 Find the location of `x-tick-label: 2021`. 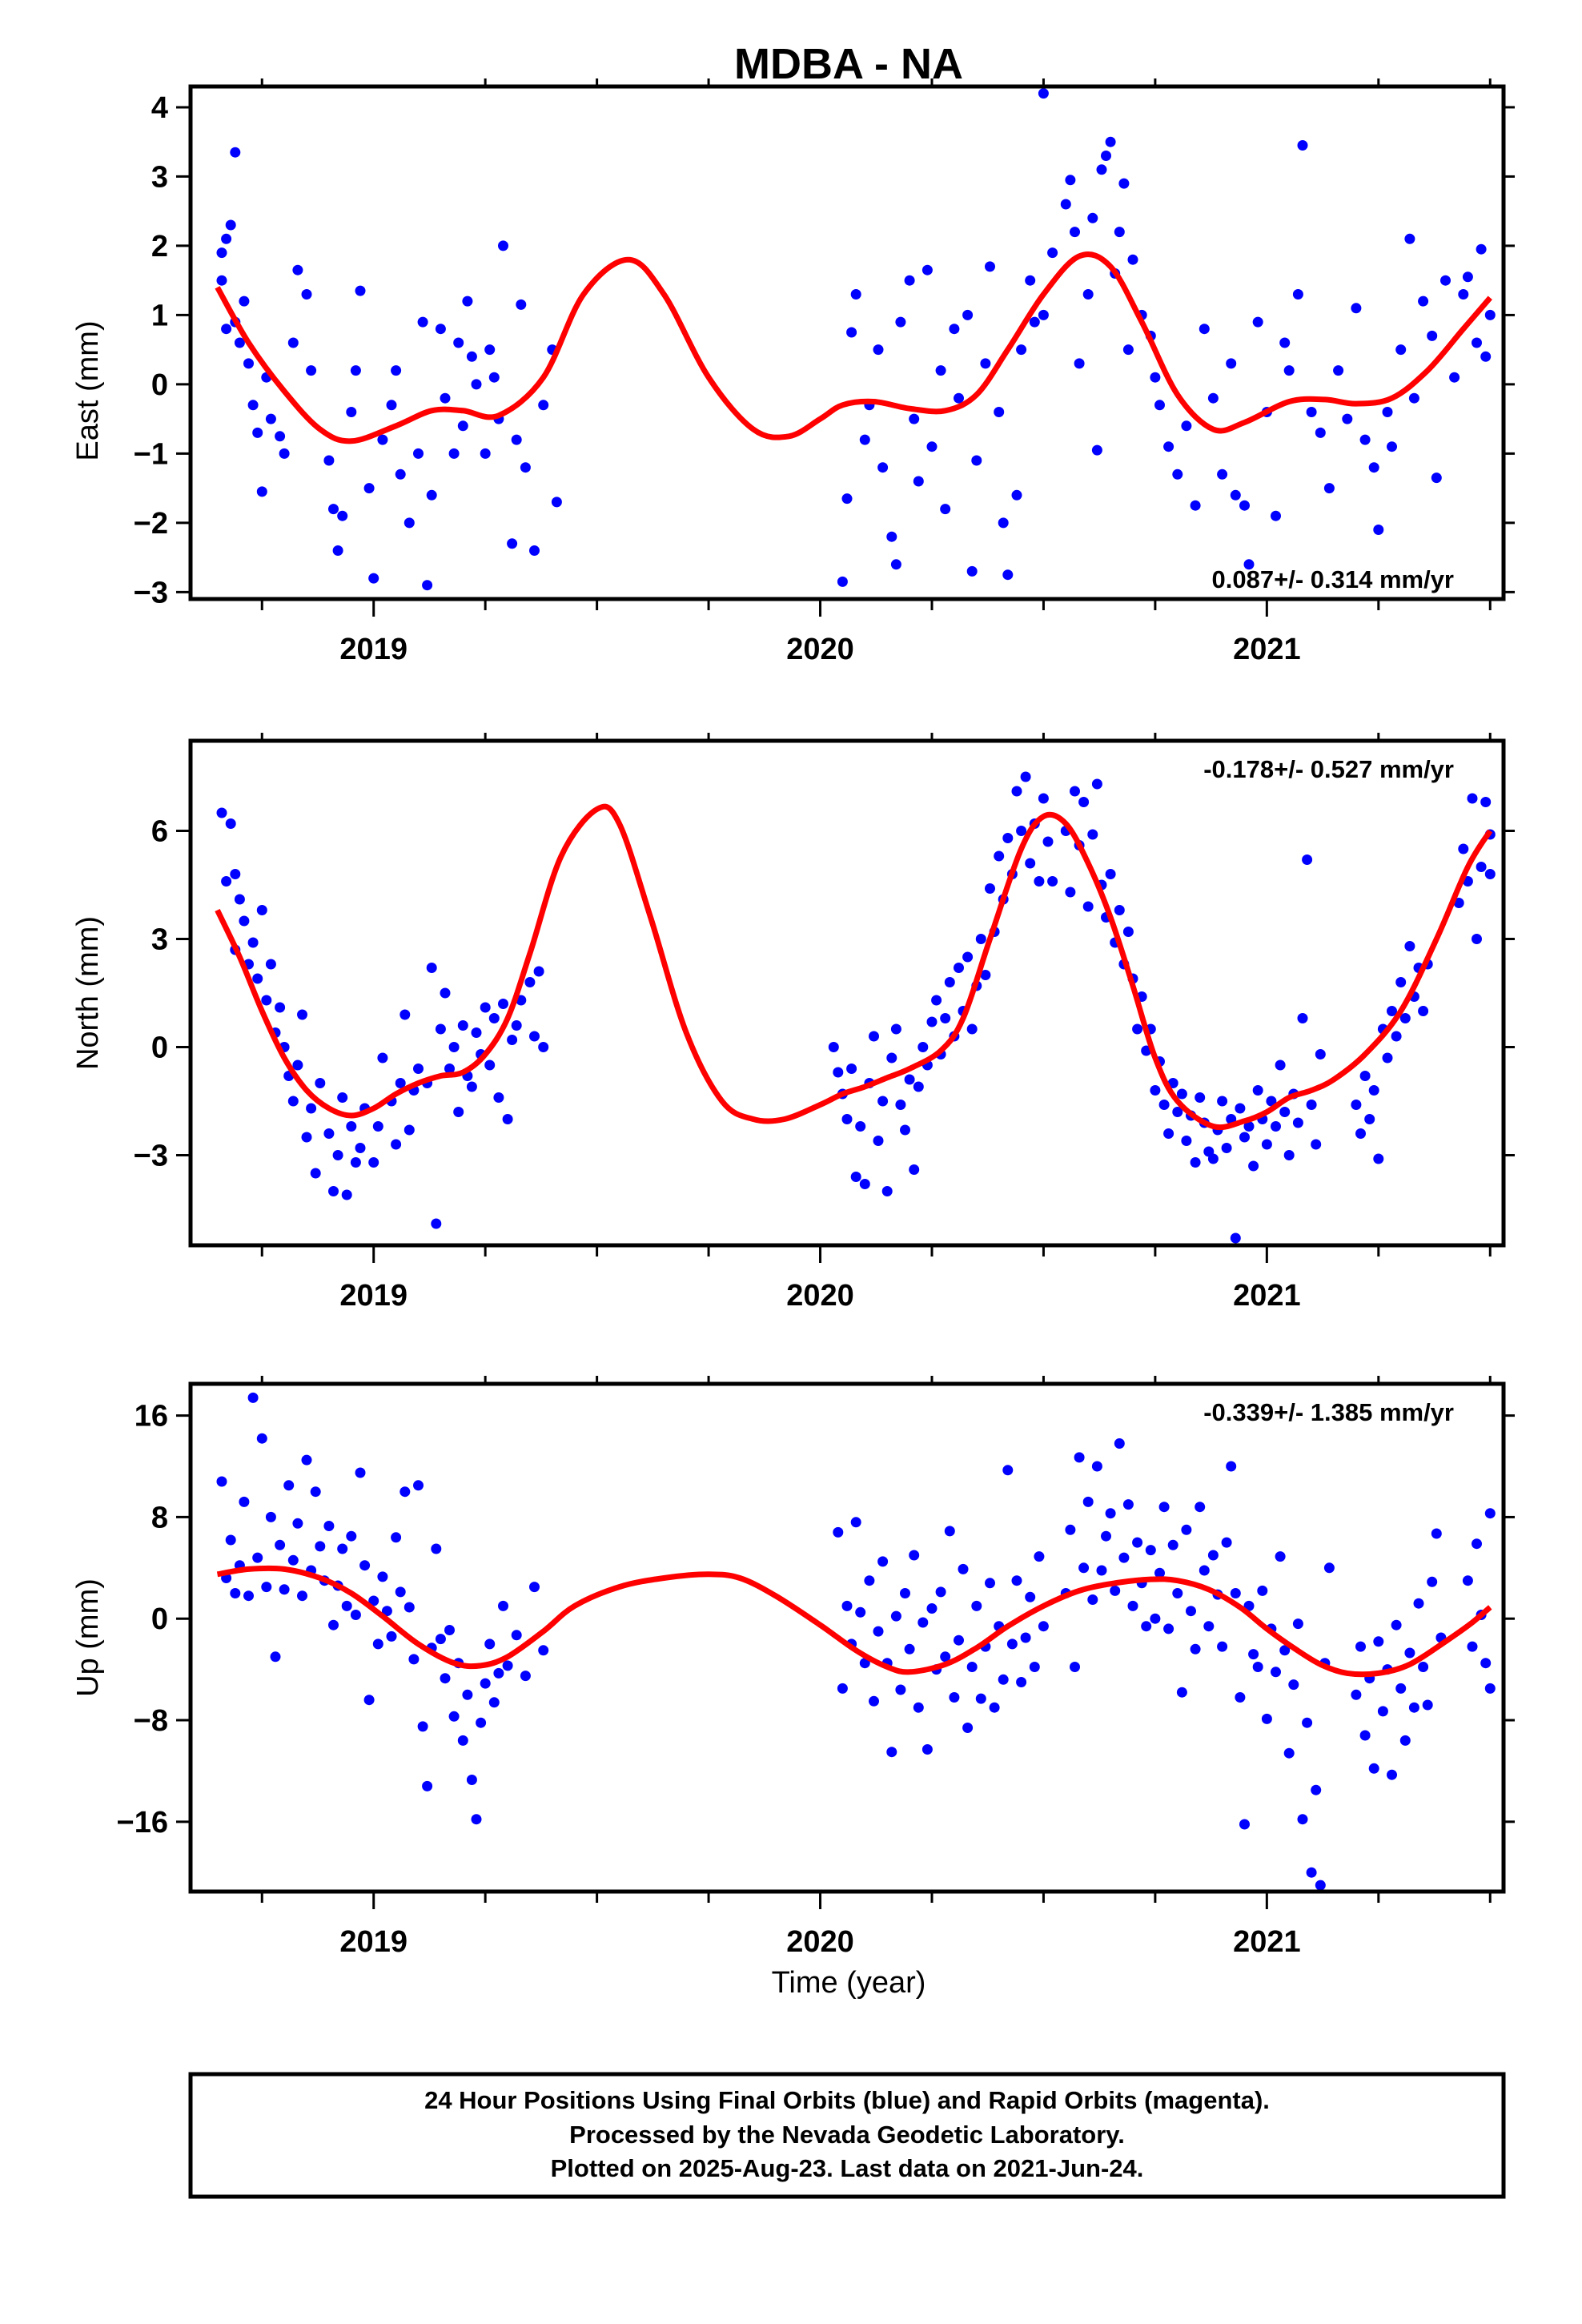

x-tick-label: 2021 is located at coordinates (1267, 649).